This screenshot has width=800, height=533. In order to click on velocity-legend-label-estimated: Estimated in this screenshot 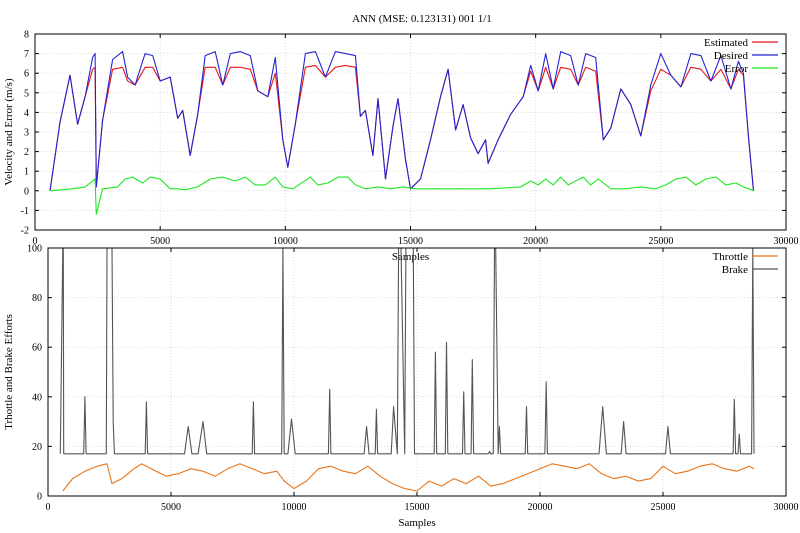, I will do `click(726, 43)`.